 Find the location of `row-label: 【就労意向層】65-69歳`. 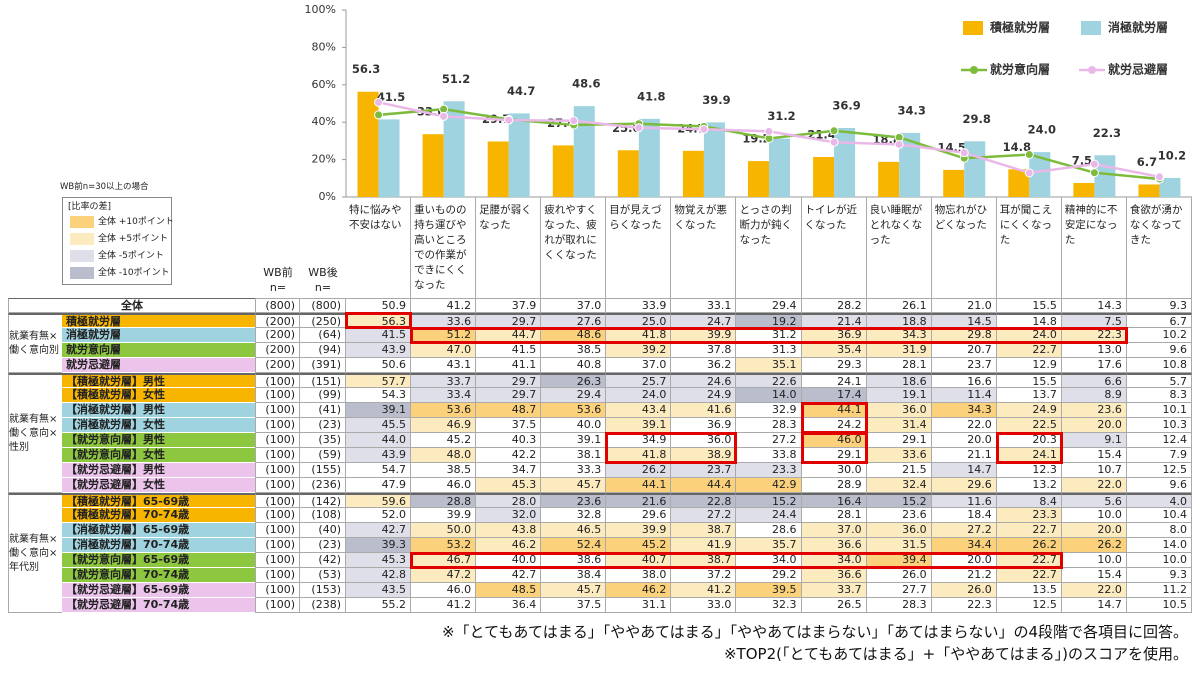

row-label: 【就労意向層】65-69歳 is located at coordinates (158, 560).